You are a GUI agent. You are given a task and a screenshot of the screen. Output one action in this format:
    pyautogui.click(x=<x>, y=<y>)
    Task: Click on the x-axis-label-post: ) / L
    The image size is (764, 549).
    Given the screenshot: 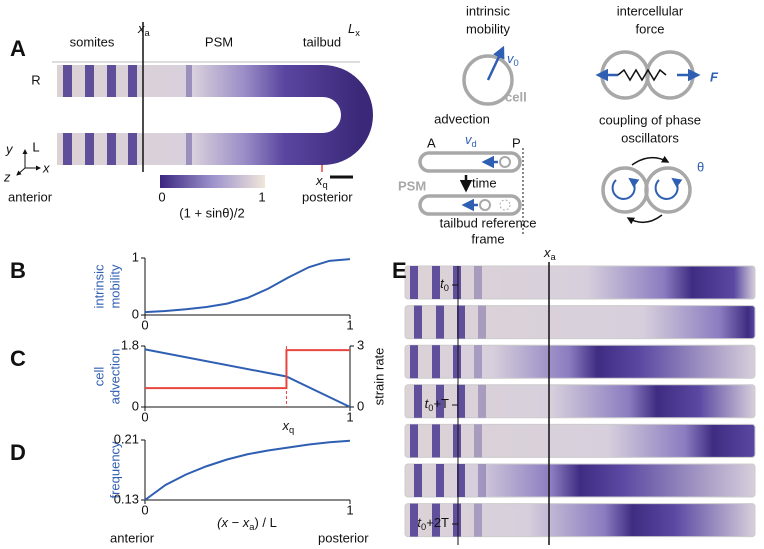 What is the action you would take?
    pyautogui.click(x=265, y=522)
    